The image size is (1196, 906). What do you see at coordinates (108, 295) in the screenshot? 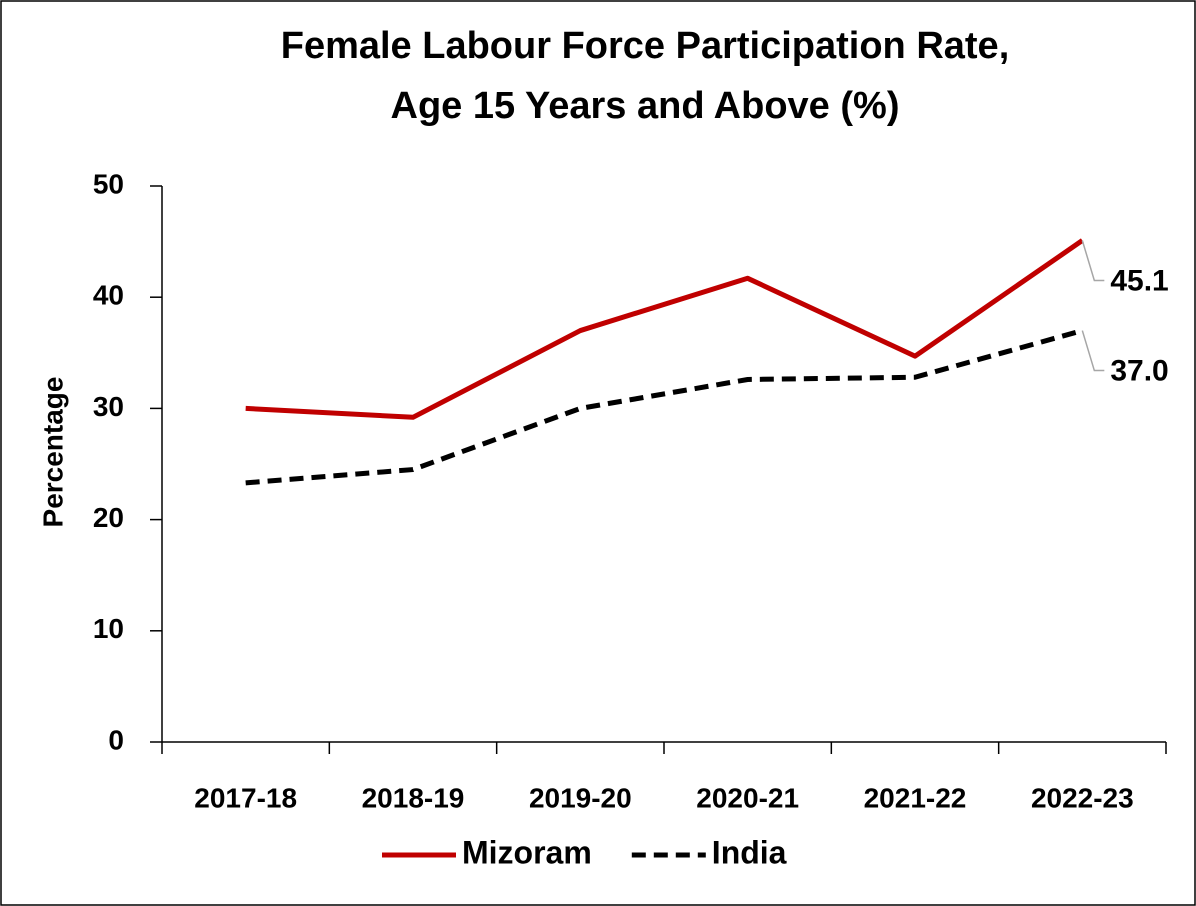
I see `y-tick-label: 40` at bounding box center [108, 295].